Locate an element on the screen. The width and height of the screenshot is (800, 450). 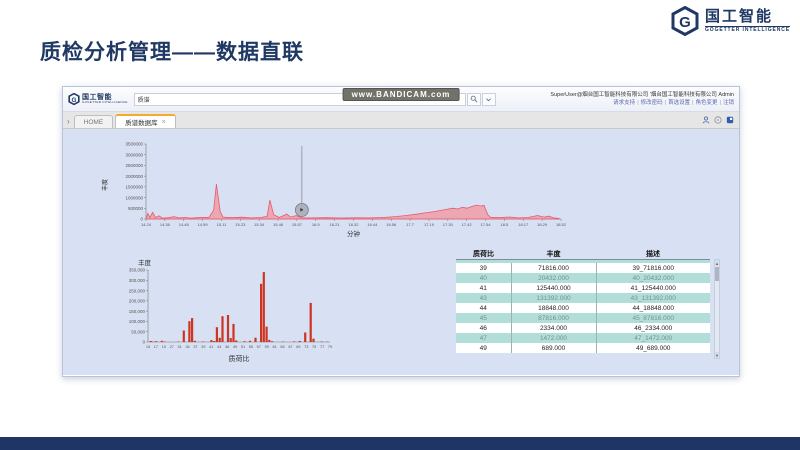
table-row: 40 20432.000 40_20432.000 is located at coordinates (583, 278).